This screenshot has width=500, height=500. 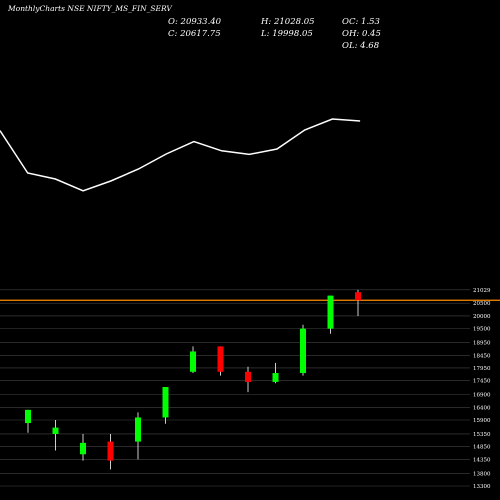 What do you see at coordinates (482, 356) in the screenshot?
I see `y-tick-label: 18450` at bounding box center [482, 356].